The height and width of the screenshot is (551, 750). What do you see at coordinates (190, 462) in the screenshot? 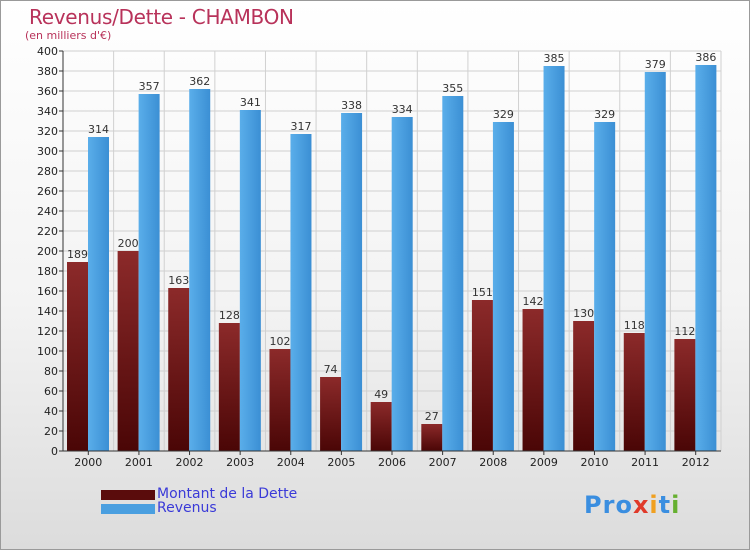
I see `x-tick-label: 2002` at bounding box center [190, 462].